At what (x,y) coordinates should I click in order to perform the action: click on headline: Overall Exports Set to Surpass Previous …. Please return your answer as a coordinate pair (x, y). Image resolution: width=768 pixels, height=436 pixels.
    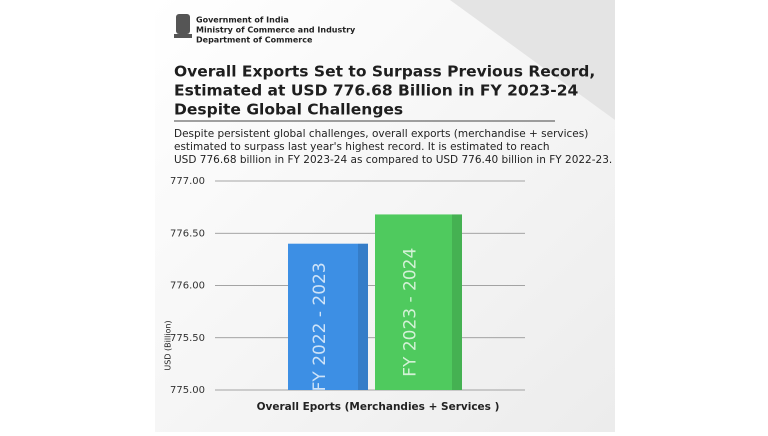
    Looking at the image, I should click on (384, 72).